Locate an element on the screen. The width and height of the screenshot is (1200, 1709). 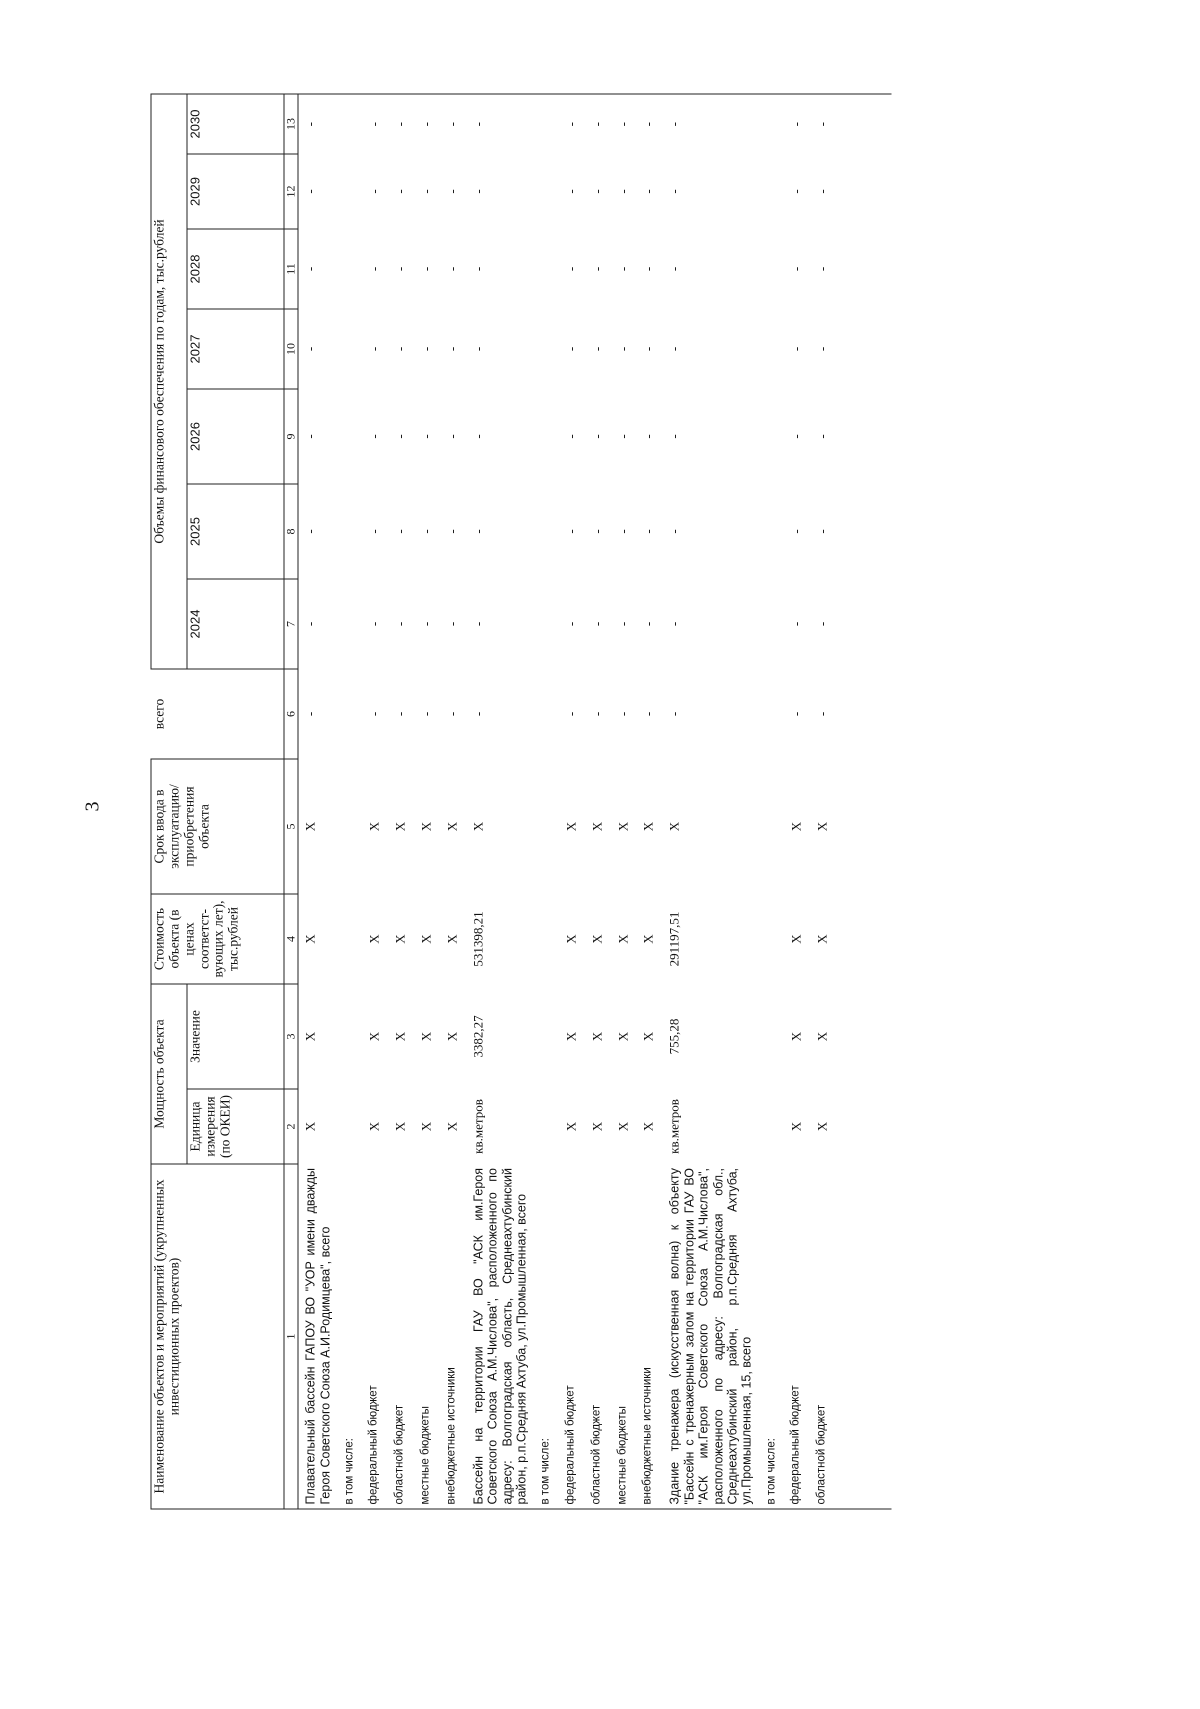
header-year: 2024 is located at coordinates (235, 624).